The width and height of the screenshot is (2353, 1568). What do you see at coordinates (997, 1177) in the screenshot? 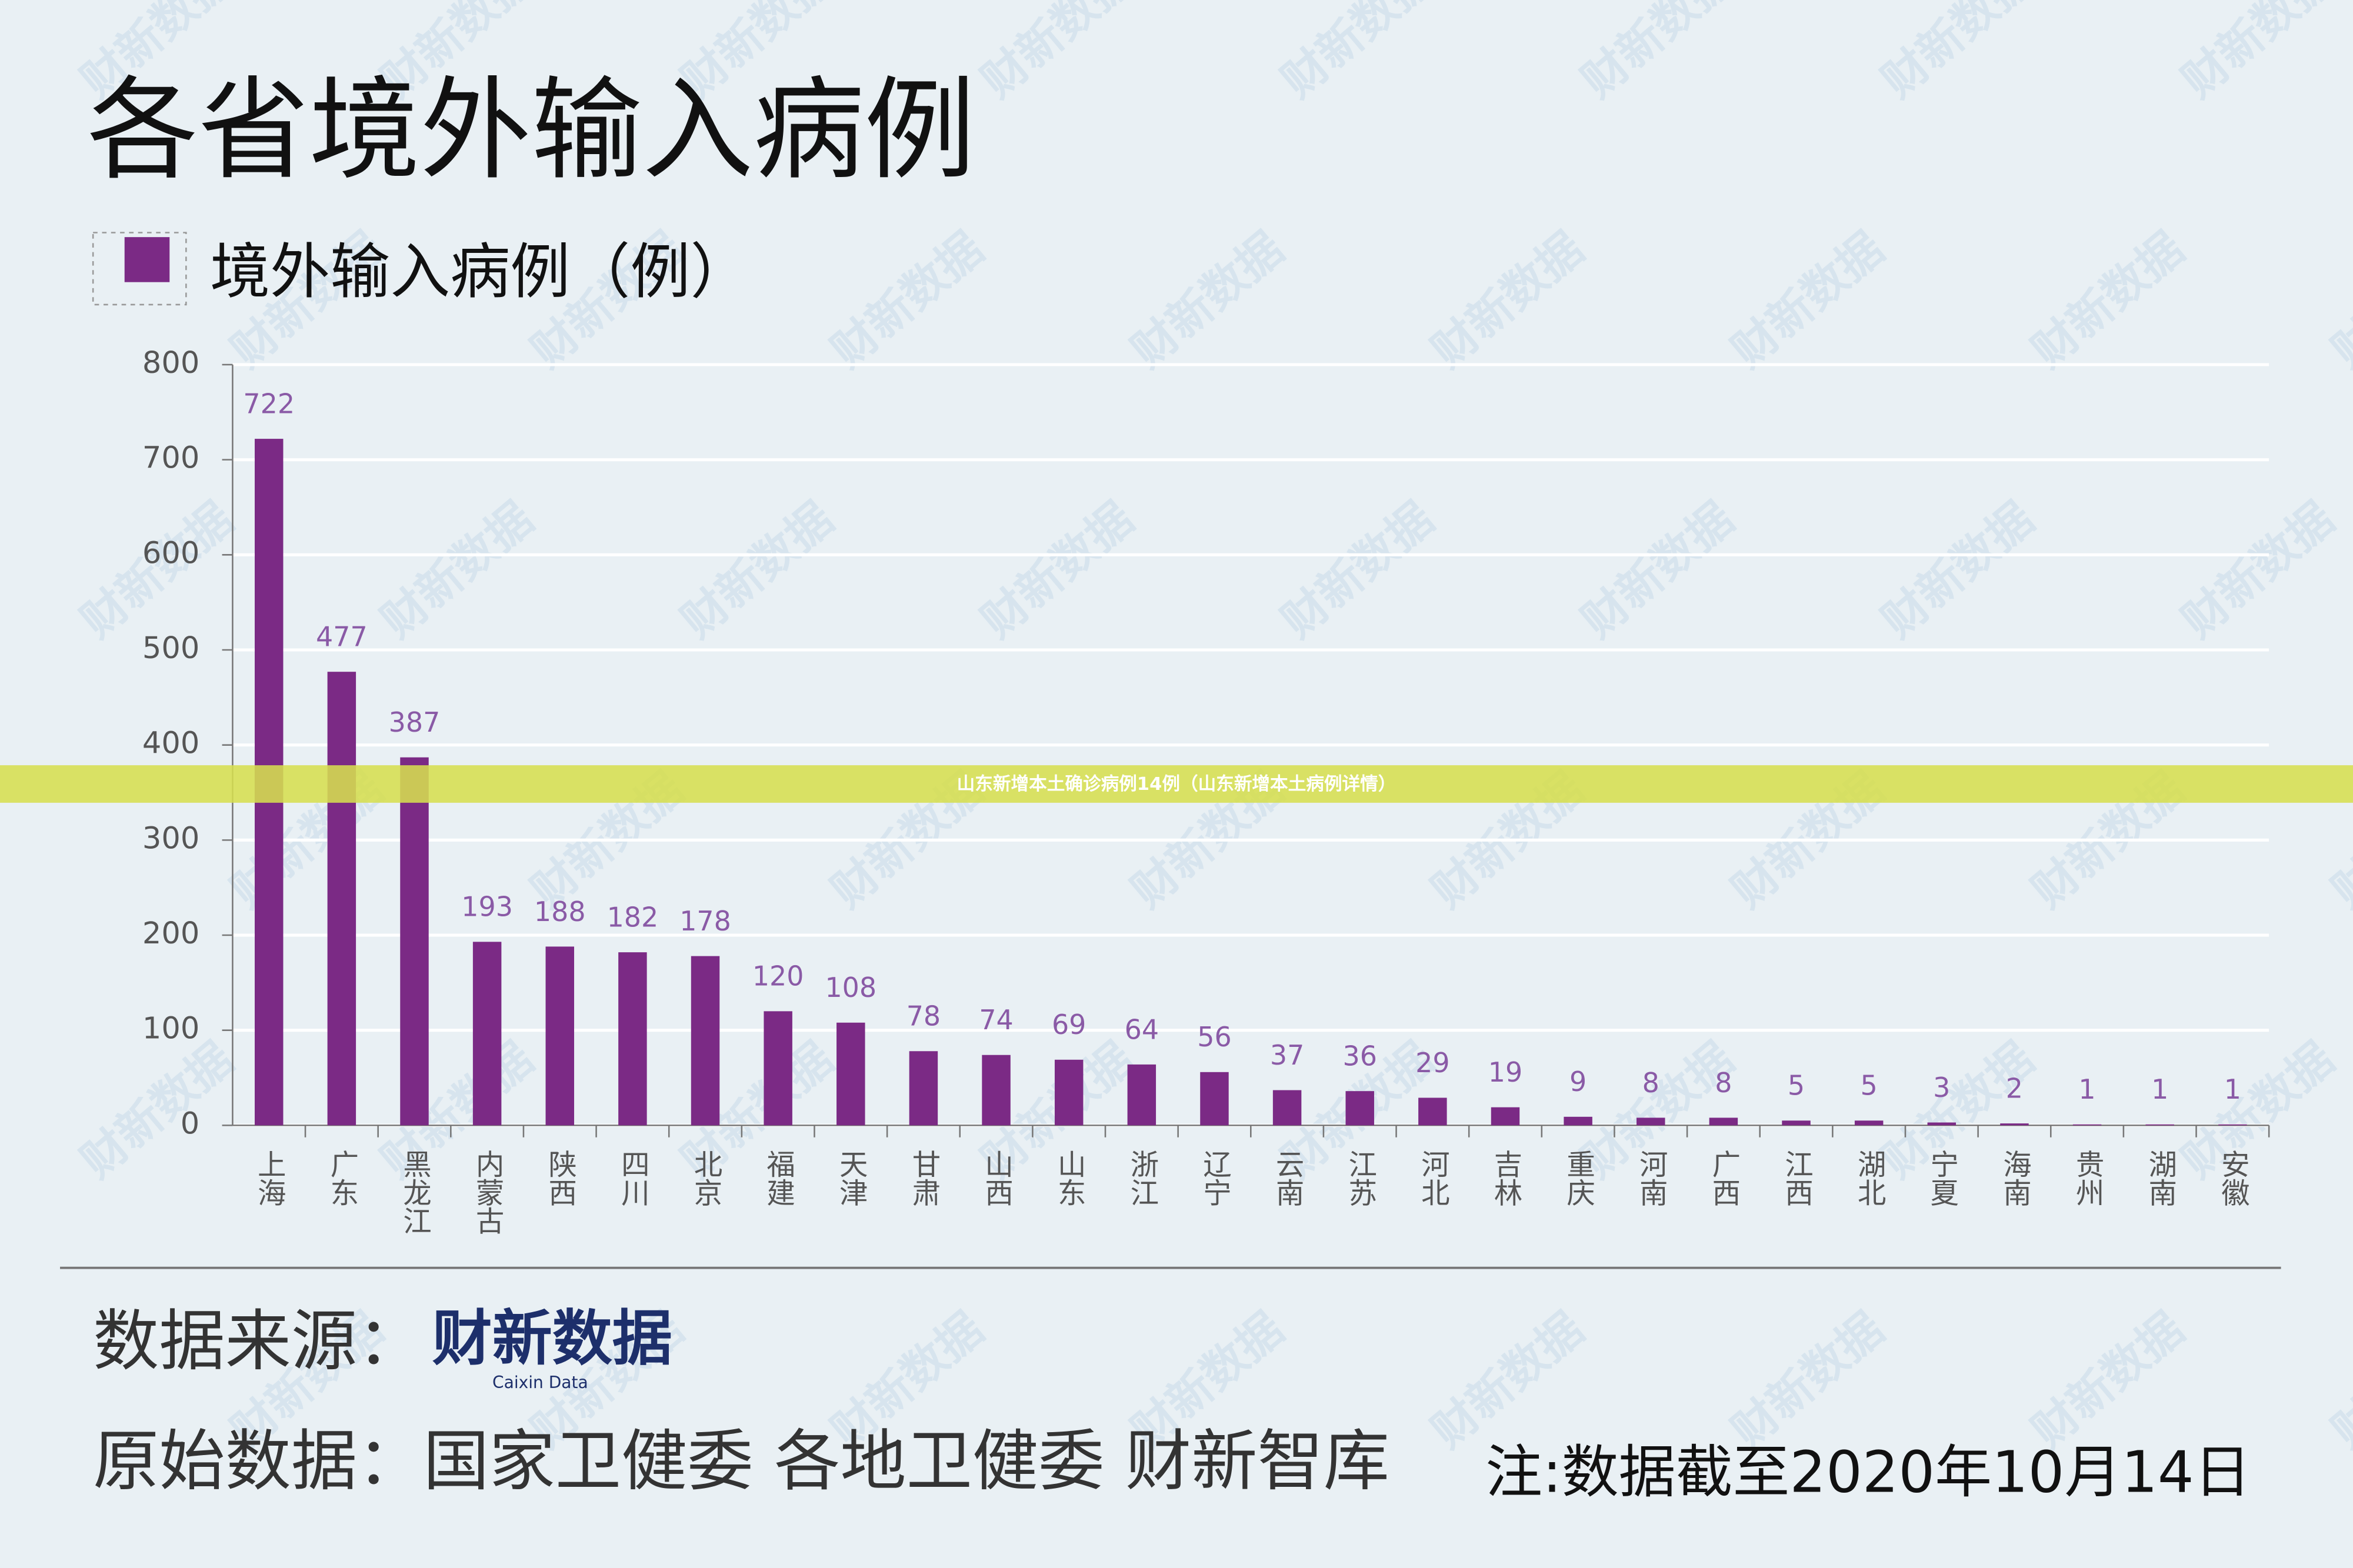
I see `x-tick-label: 山西` at bounding box center [997, 1177].